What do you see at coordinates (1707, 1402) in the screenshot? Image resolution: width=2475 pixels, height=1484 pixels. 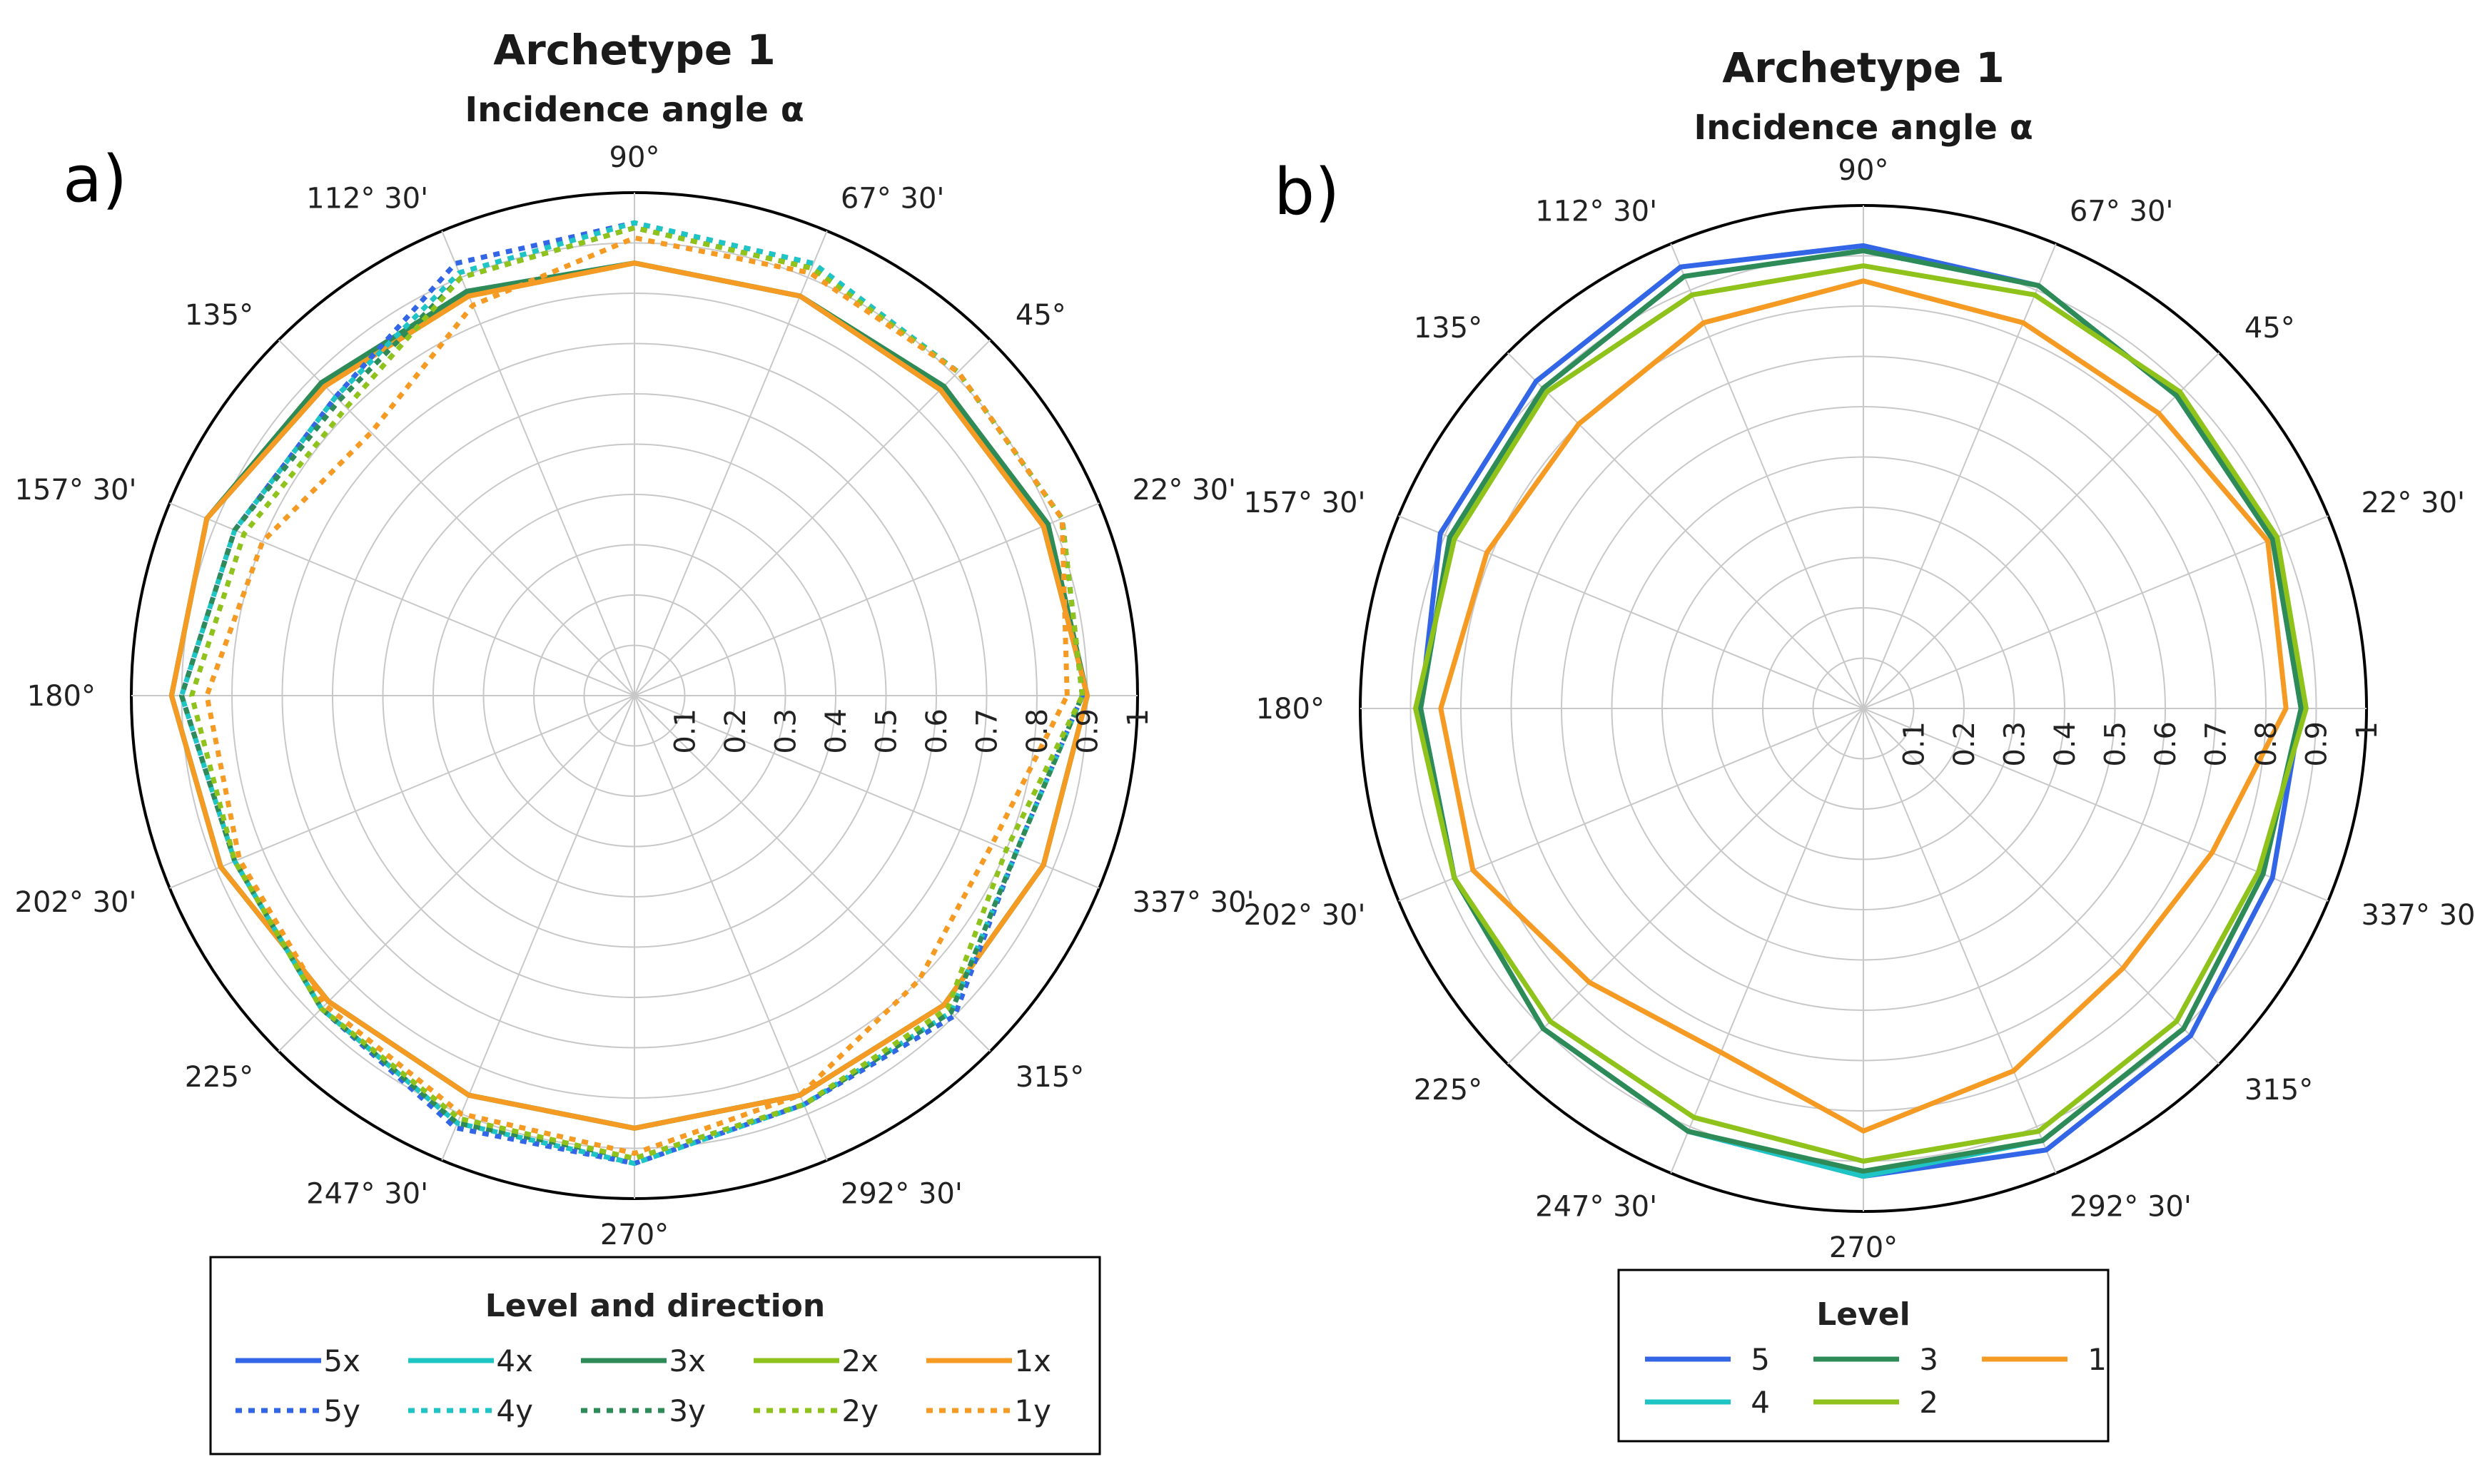 I see `legend-item-4: 4` at bounding box center [1707, 1402].